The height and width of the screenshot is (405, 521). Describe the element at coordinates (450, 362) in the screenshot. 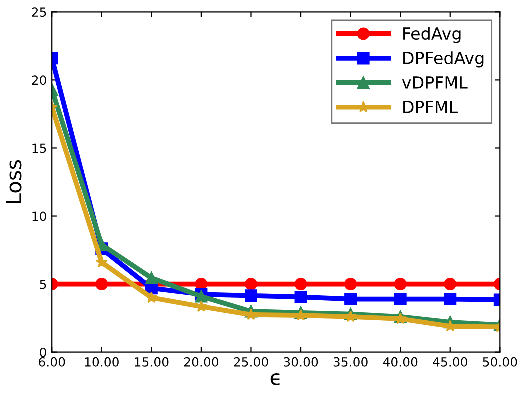

I see `x-tick-label: 45.00` at that location.